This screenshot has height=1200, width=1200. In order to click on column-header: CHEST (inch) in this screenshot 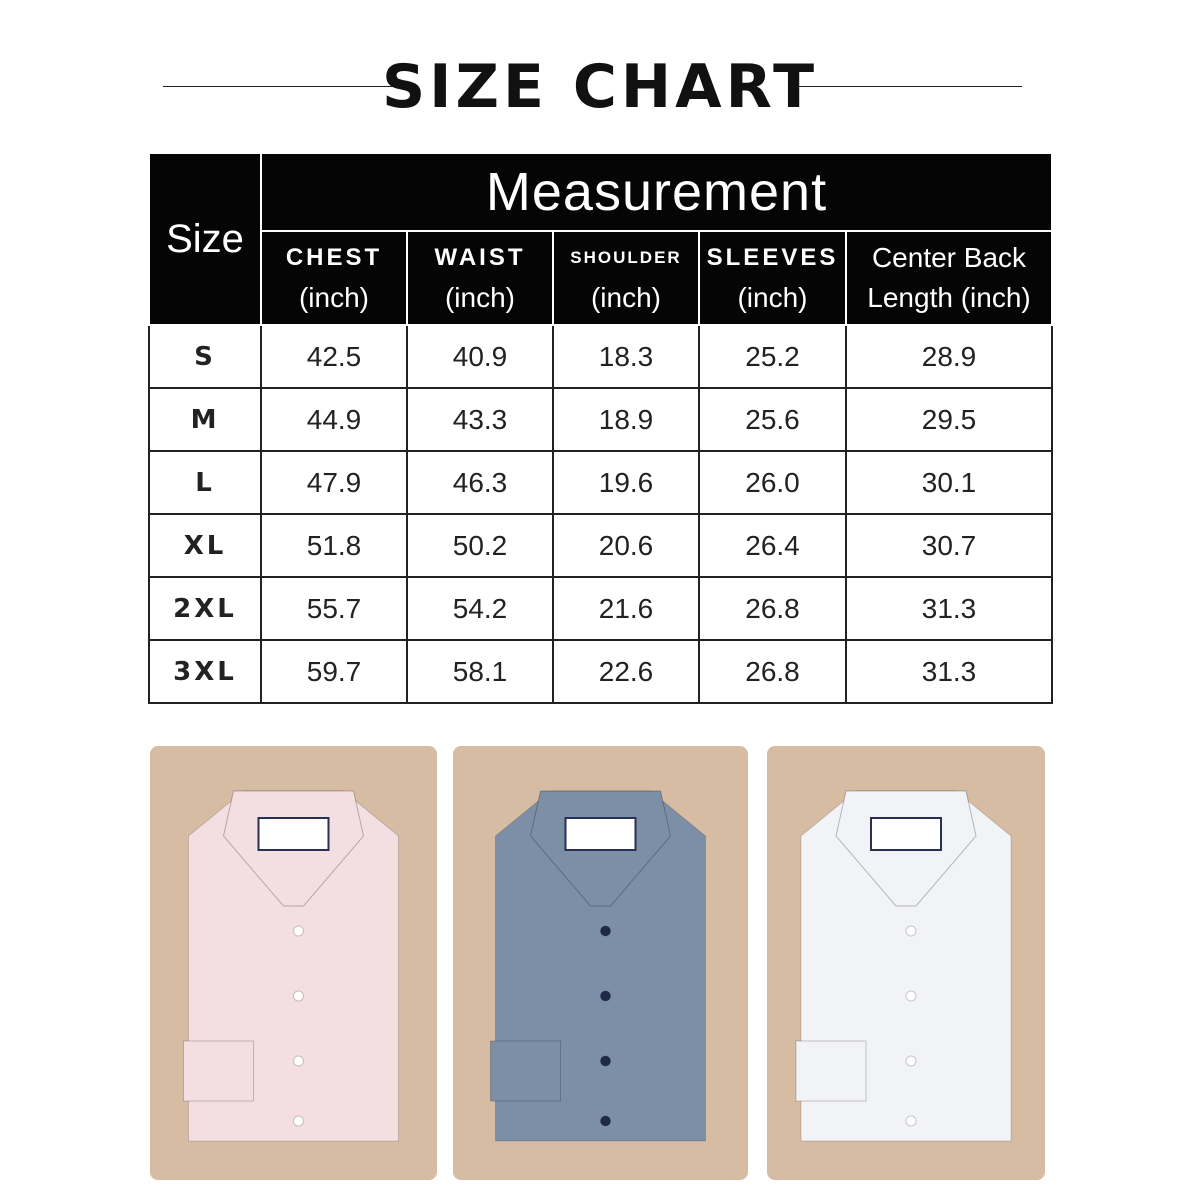, I will do `click(334, 278)`.